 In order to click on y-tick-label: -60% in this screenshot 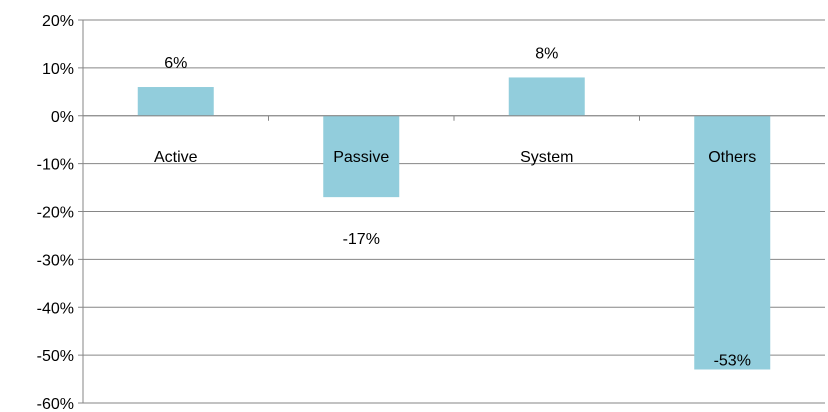, I will do `click(55, 404)`.